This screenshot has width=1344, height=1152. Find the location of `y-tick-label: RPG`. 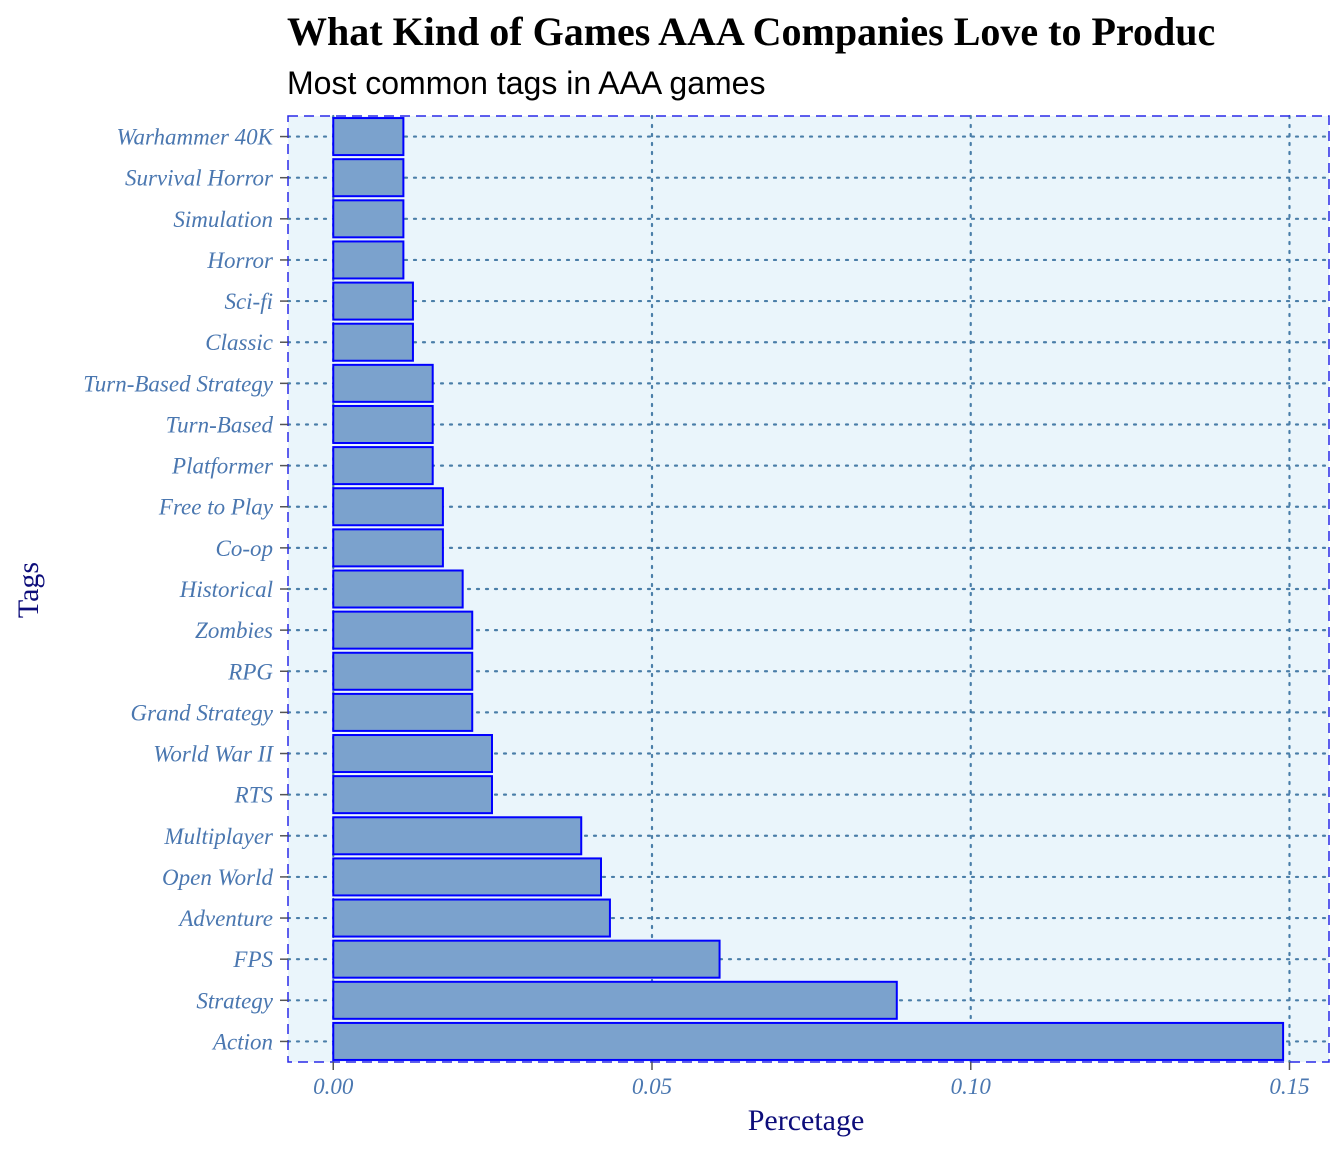

y-tick-label: RPG is located at coordinates (250, 671).